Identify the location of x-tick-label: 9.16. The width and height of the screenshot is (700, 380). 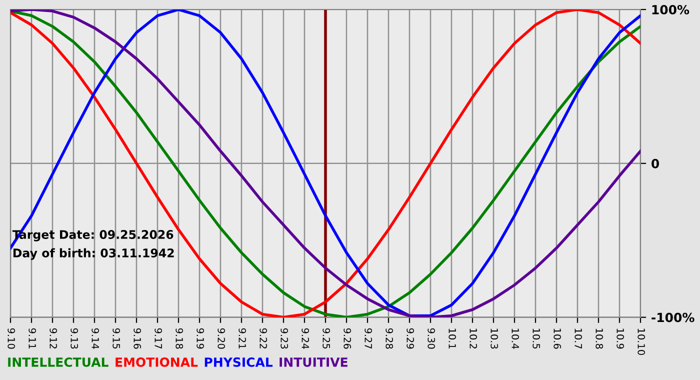
(138, 338).